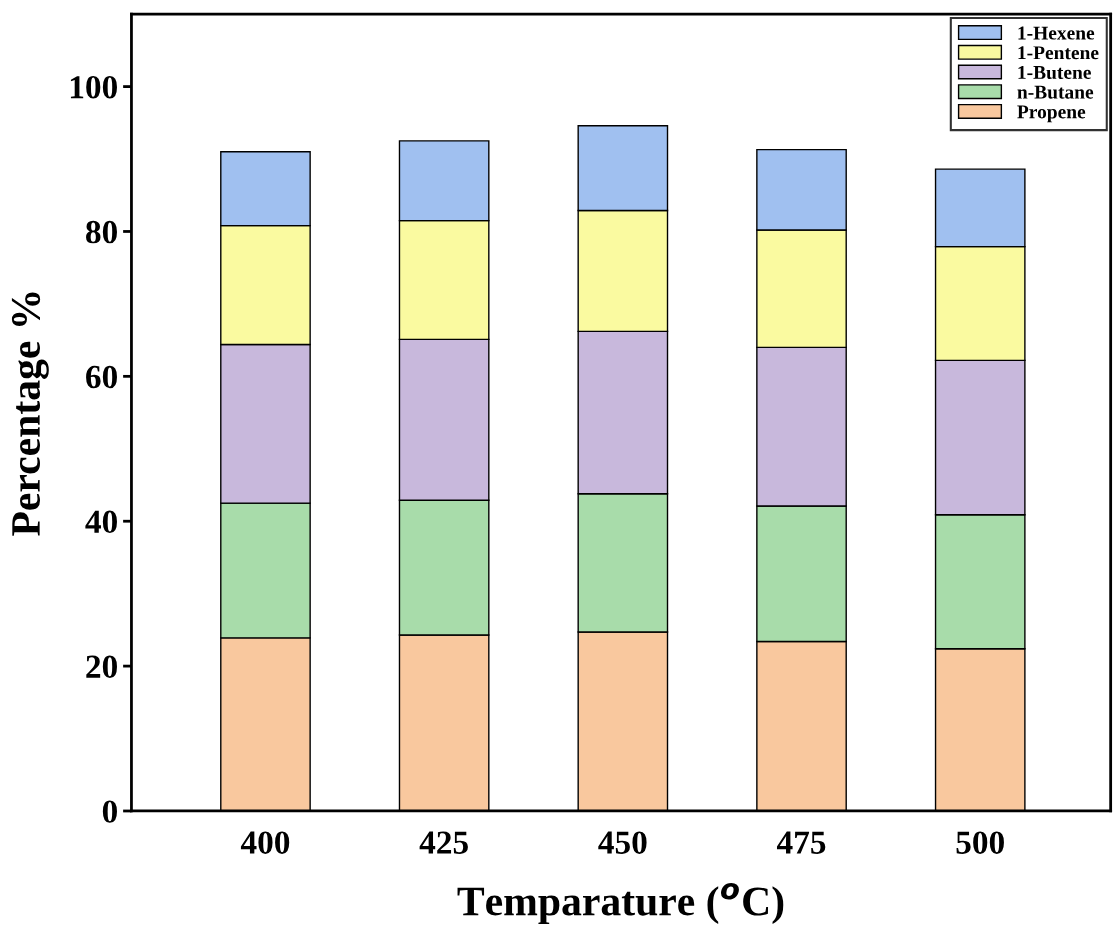 This screenshot has height=943, width=1114. What do you see at coordinates (1055, 92) in the screenshot?
I see `legend-label: n-Butane` at bounding box center [1055, 92].